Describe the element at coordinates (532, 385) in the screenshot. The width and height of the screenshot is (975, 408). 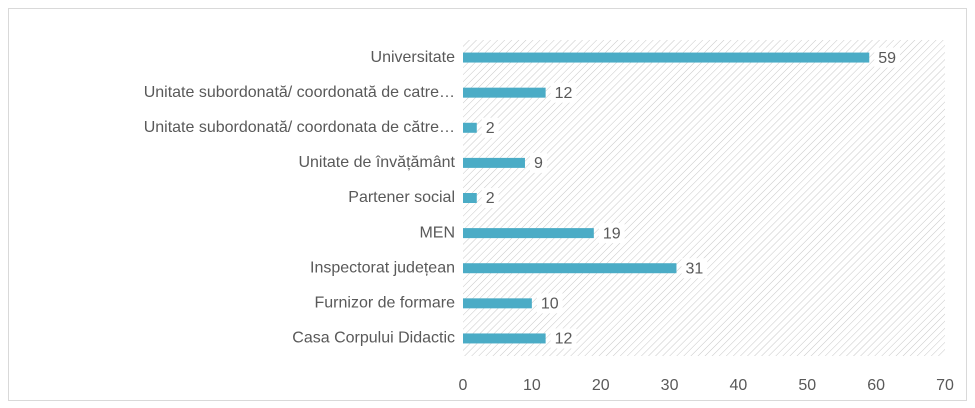
I see `x-tick-label: 10` at that location.